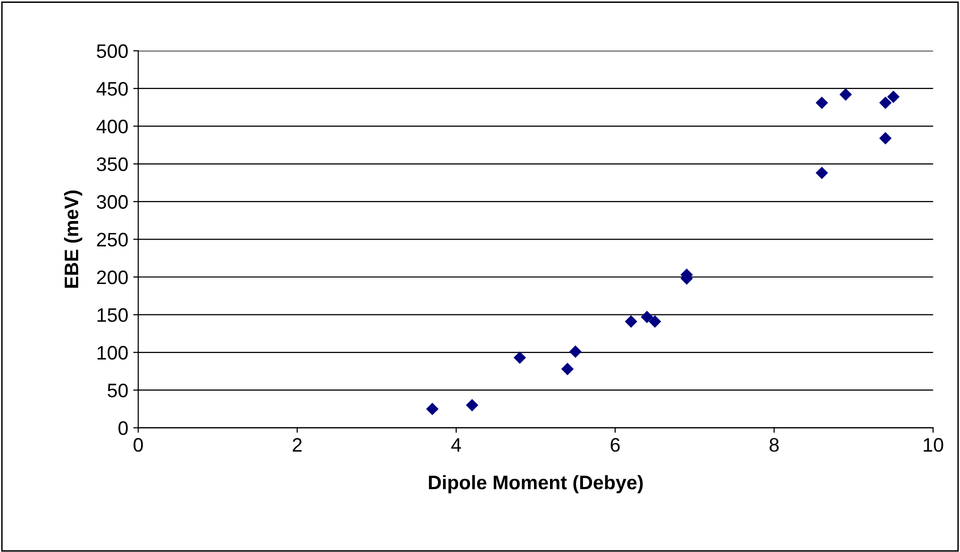  Describe the element at coordinates (112, 202) in the screenshot. I see `y-tick-label: 300` at that location.